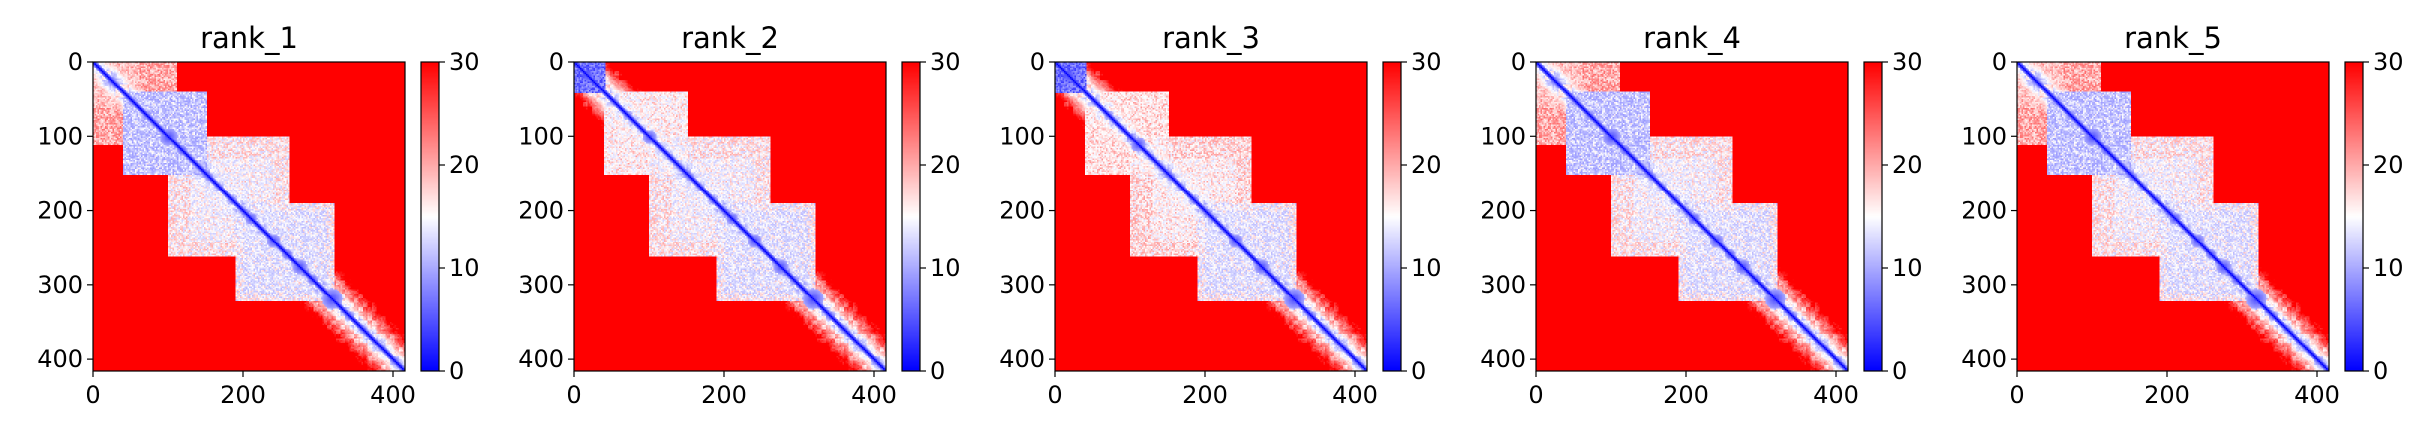 This screenshot has width=2435, height=438. I want to click on panel-title: rank_1, so click(249, 38).